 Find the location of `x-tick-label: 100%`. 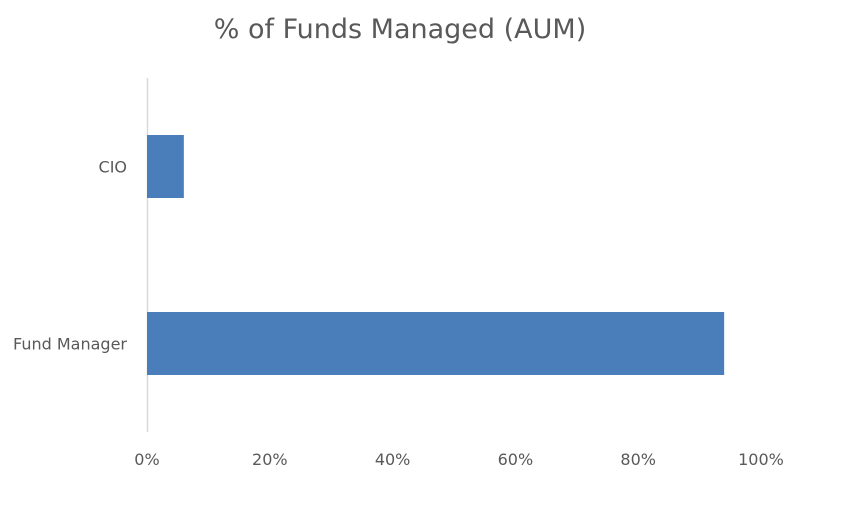

x-tick-label: 100% is located at coordinates (761, 459).